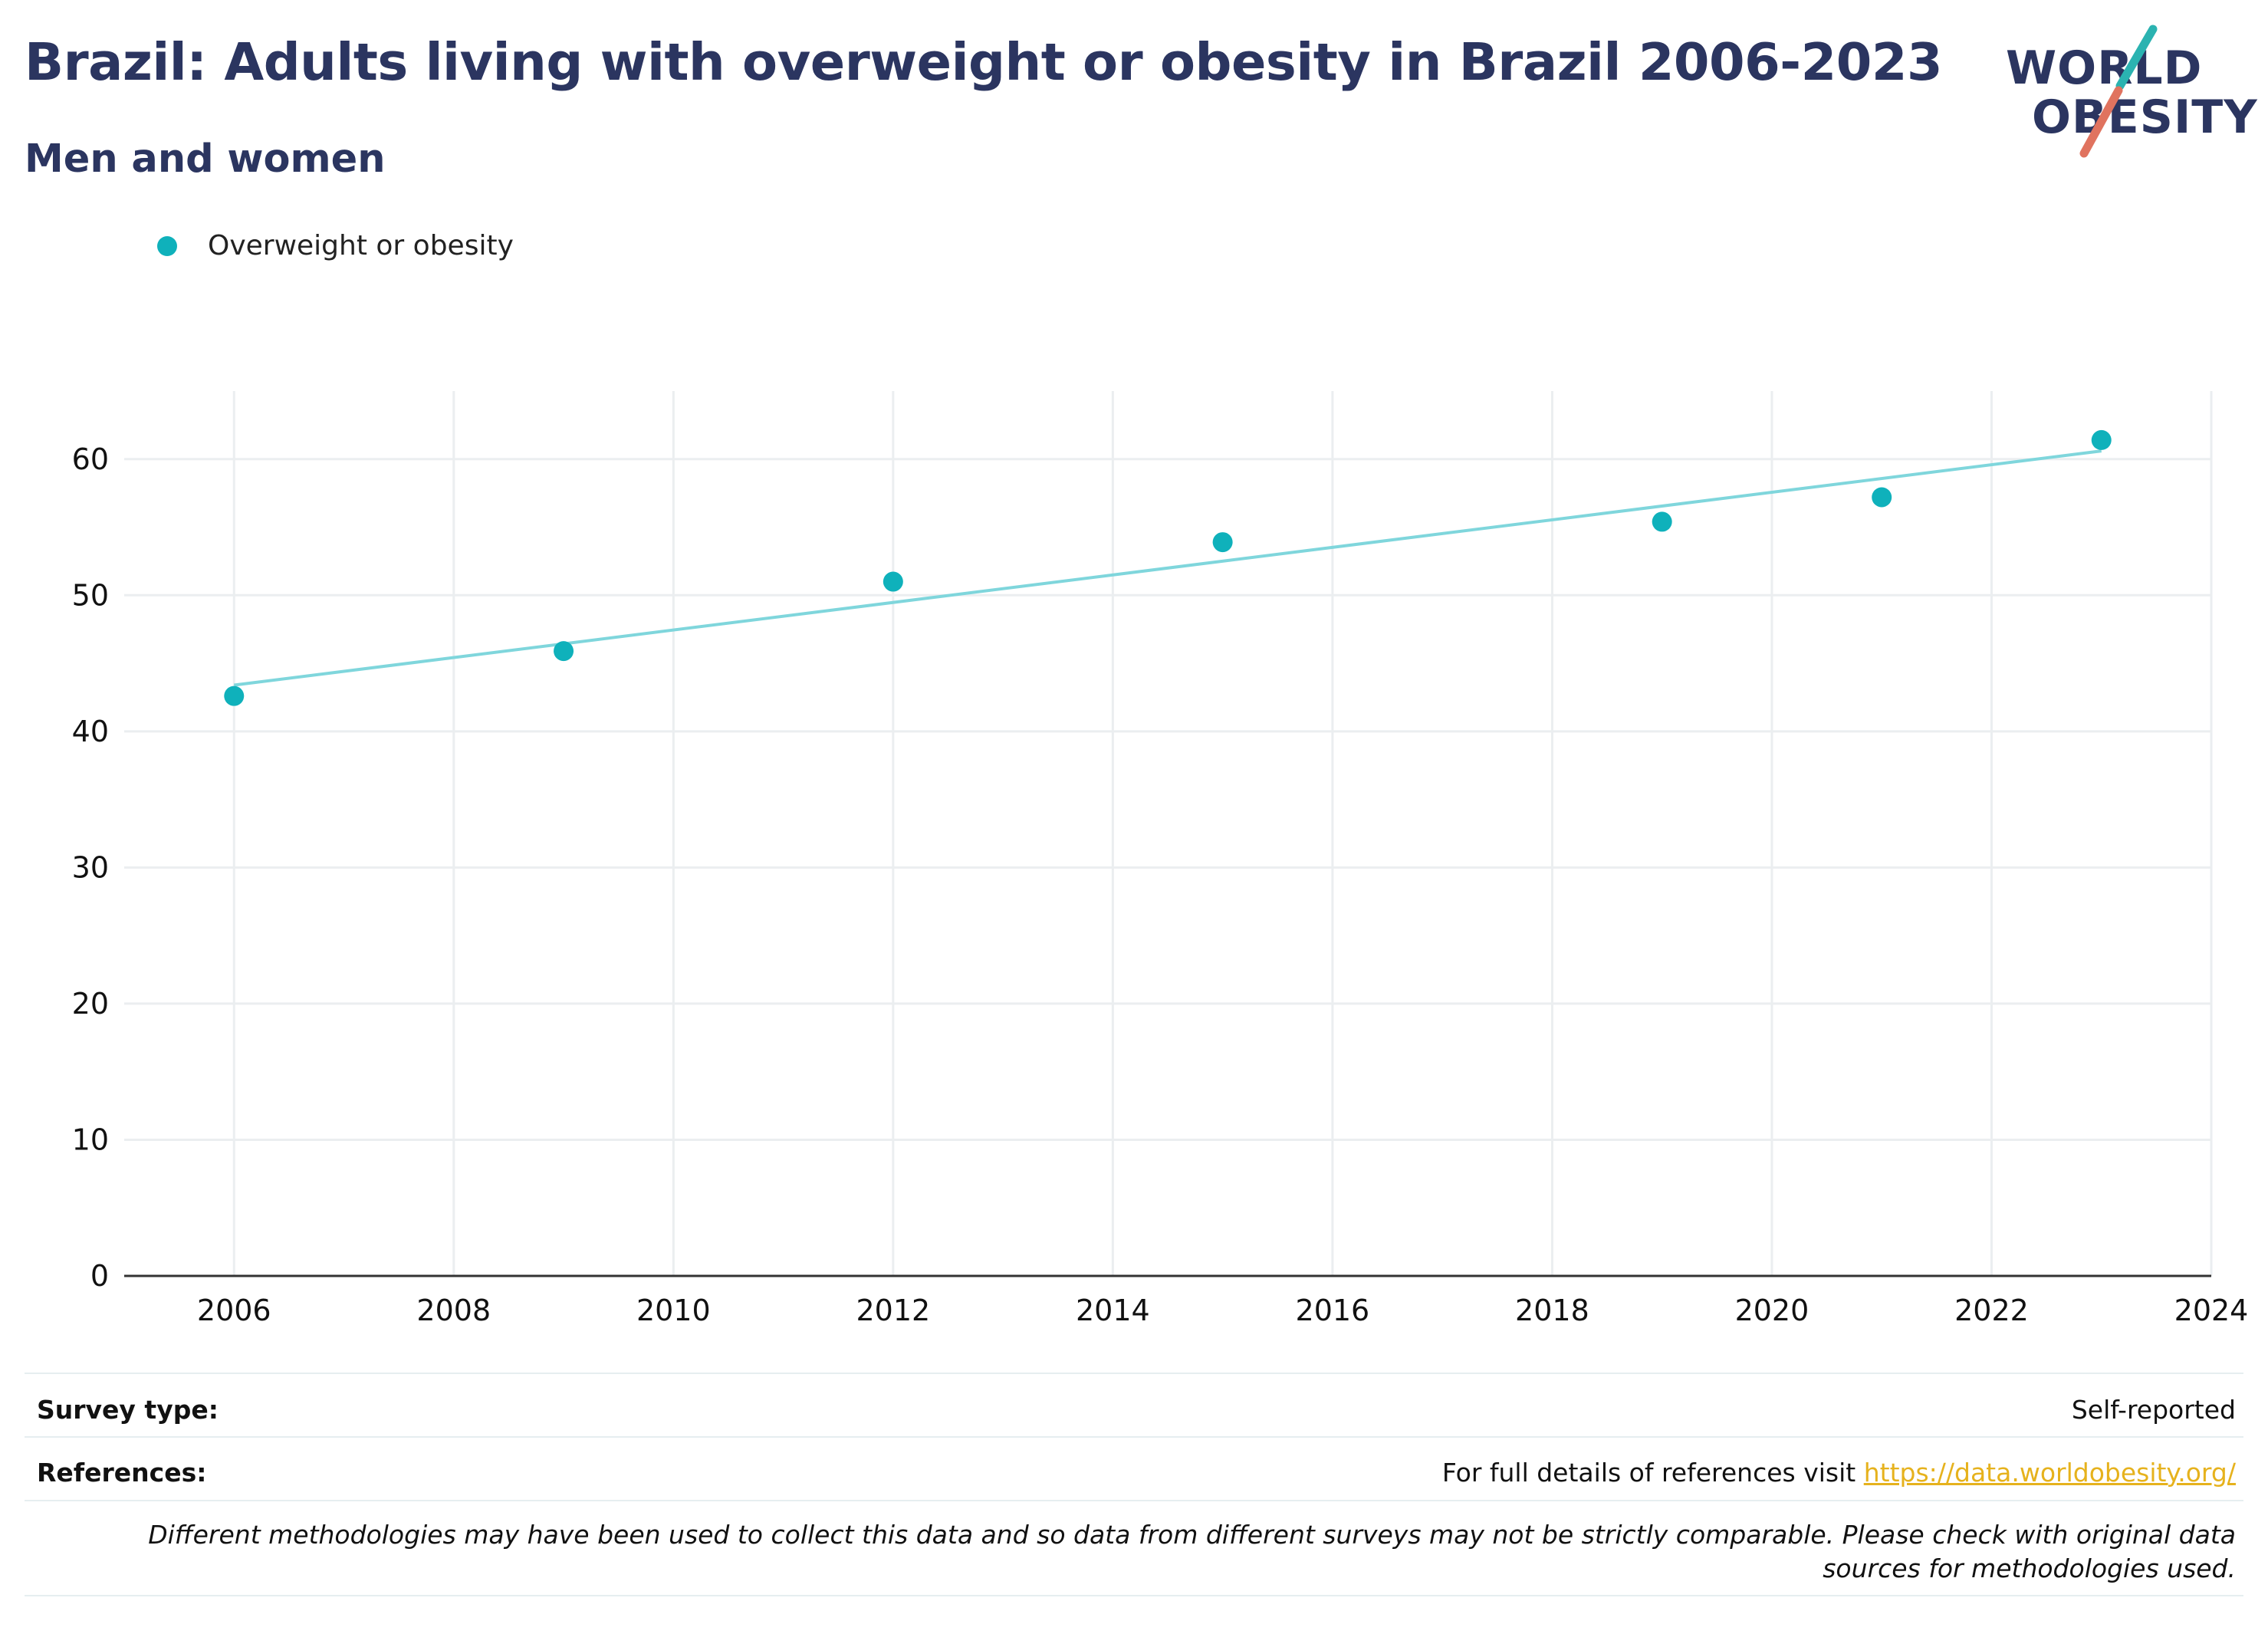 The width and height of the screenshot is (2268, 1634). What do you see at coordinates (361, 246) in the screenshot?
I see `legend-label: Overweight or obesity` at bounding box center [361, 246].